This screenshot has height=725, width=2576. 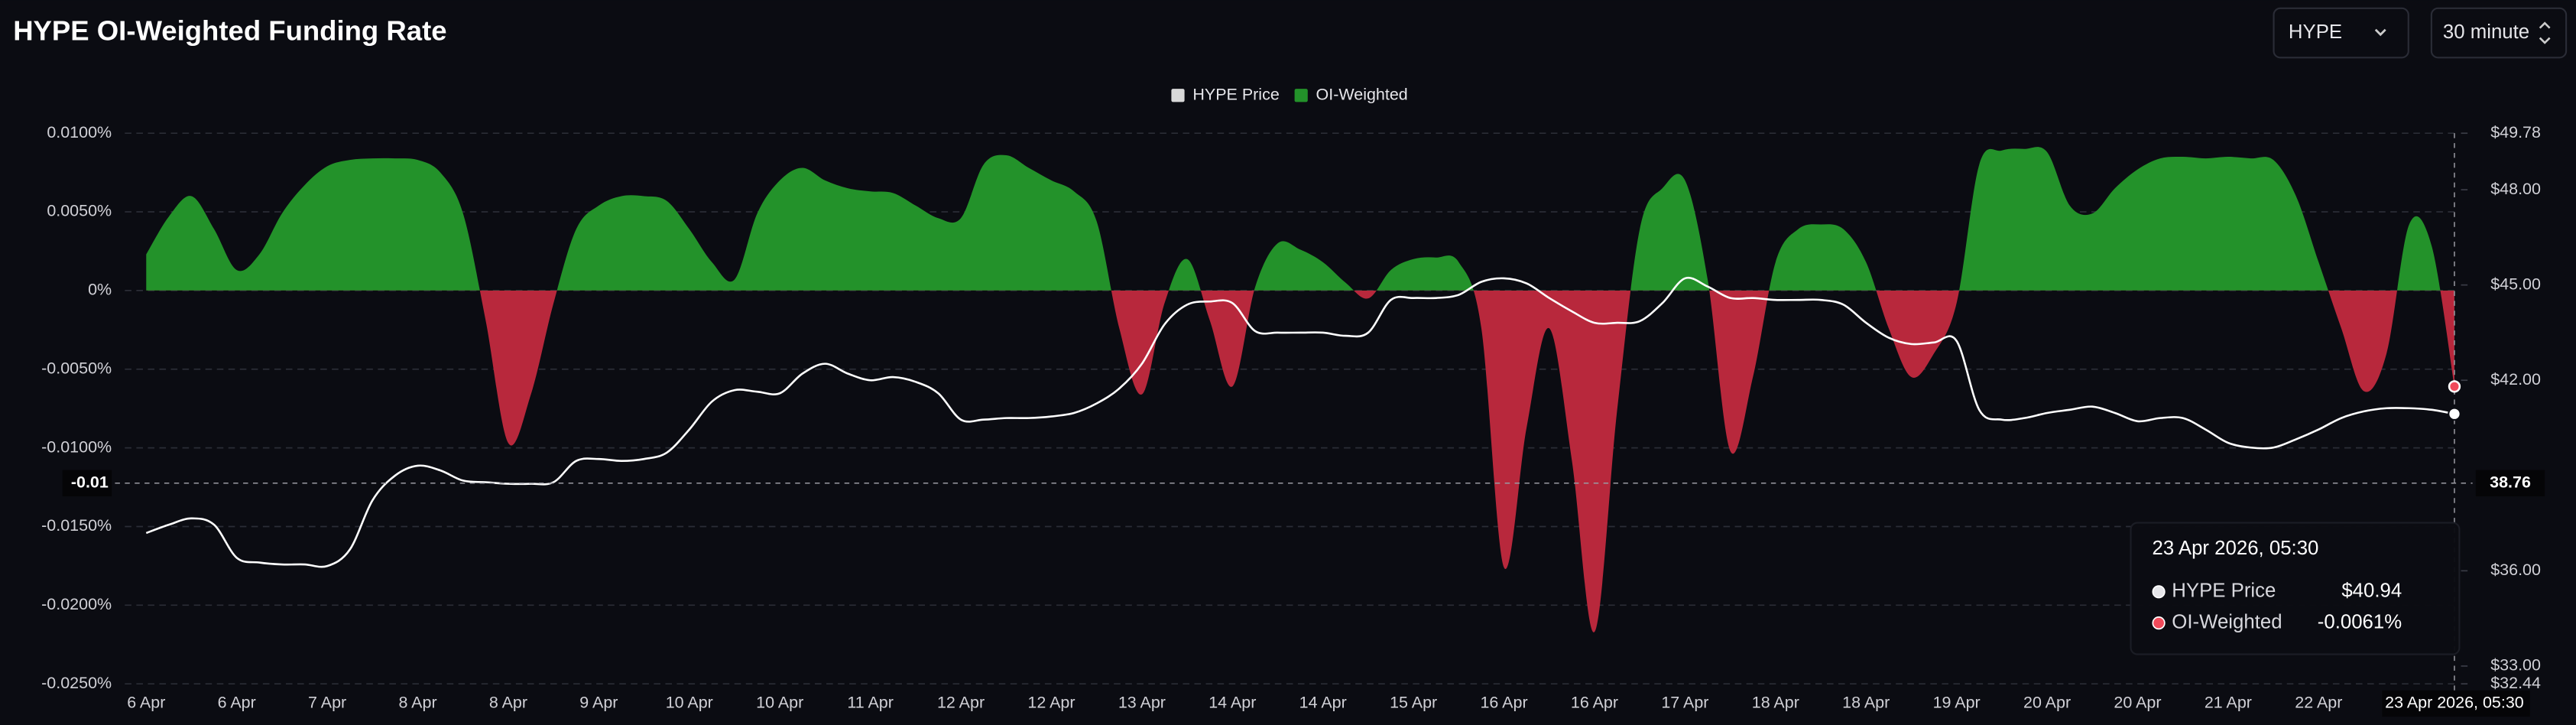 I want to click on y-tick-label: 0.0100%, so click(x=79, y=132).